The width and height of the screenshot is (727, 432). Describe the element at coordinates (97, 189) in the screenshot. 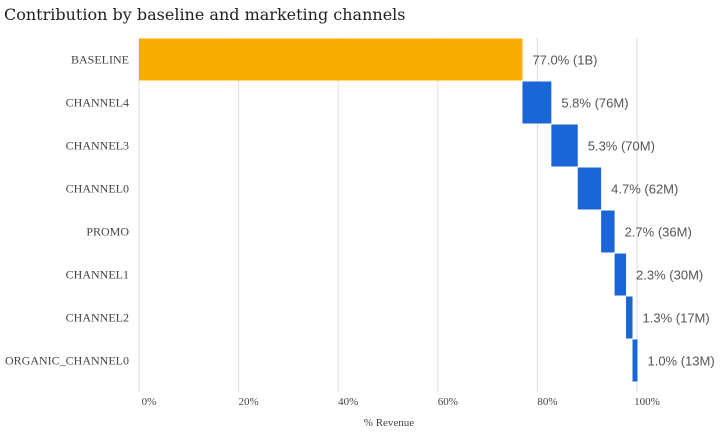

I see `category-label: CHANNEL0` at that location.